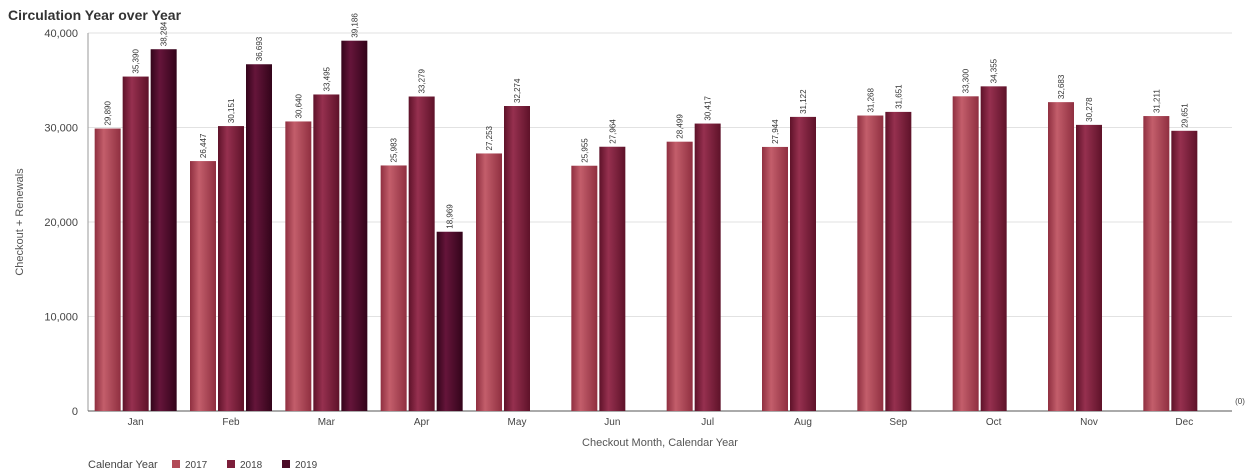  I want to click on corner-note: (0), so click(1240, 401).